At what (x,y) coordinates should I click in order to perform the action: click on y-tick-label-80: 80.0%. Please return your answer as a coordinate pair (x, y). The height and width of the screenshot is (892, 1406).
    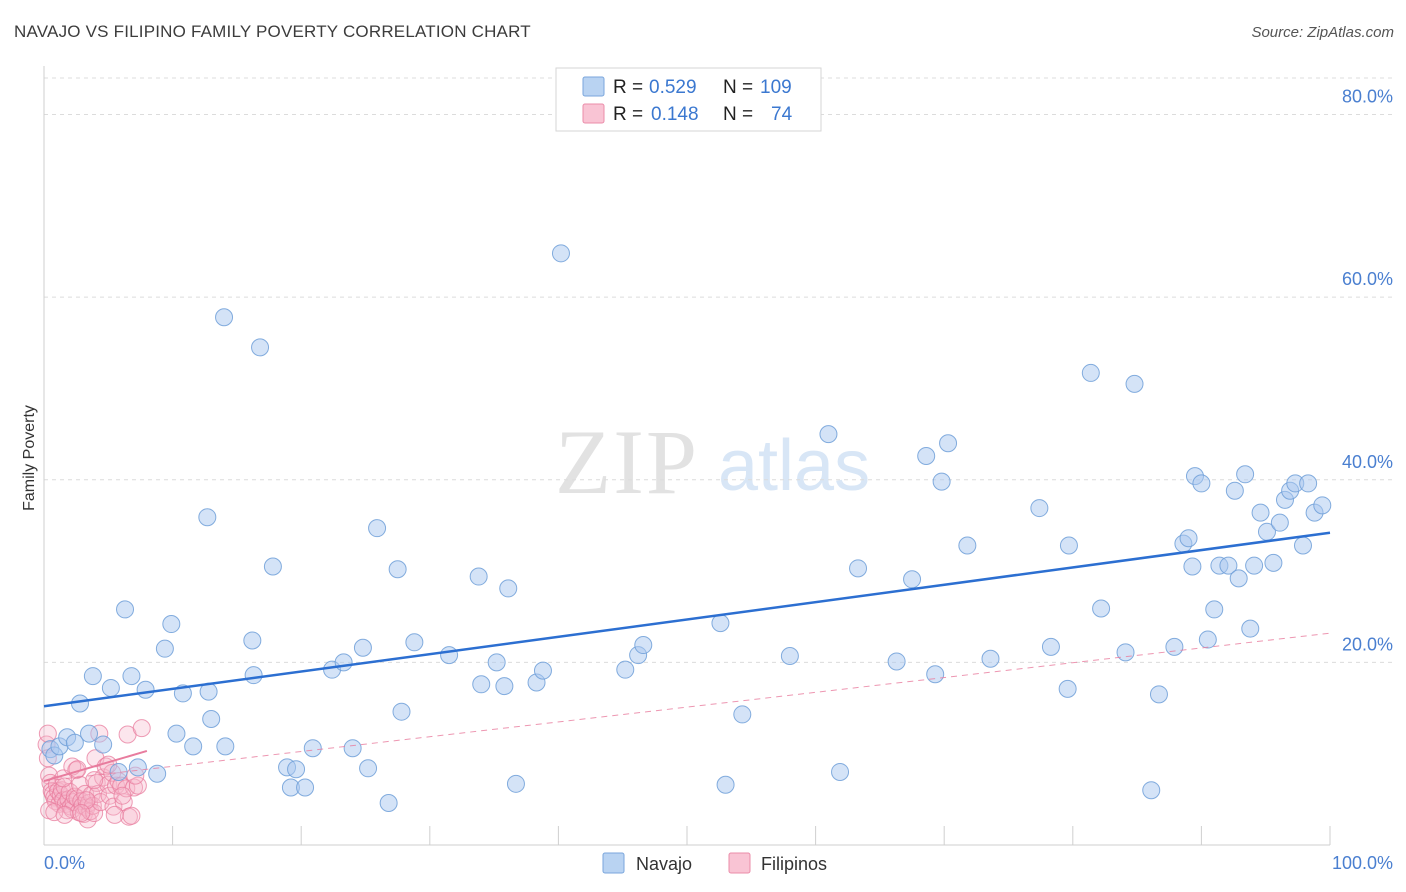
    Looking at the image, I should click on (1367, 97).